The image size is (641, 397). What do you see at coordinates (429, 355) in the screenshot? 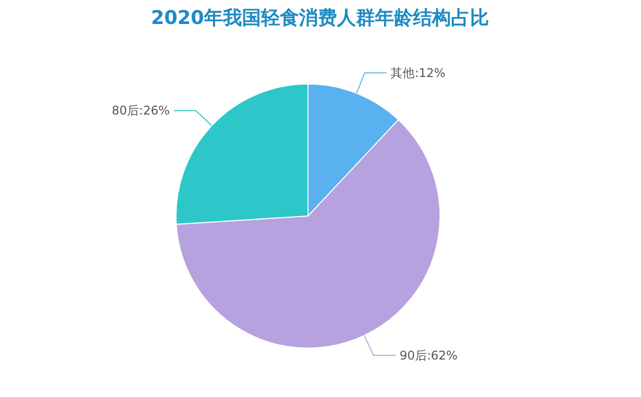
I see `slice-label: 90后:62%` at bounding box center [429, 355].